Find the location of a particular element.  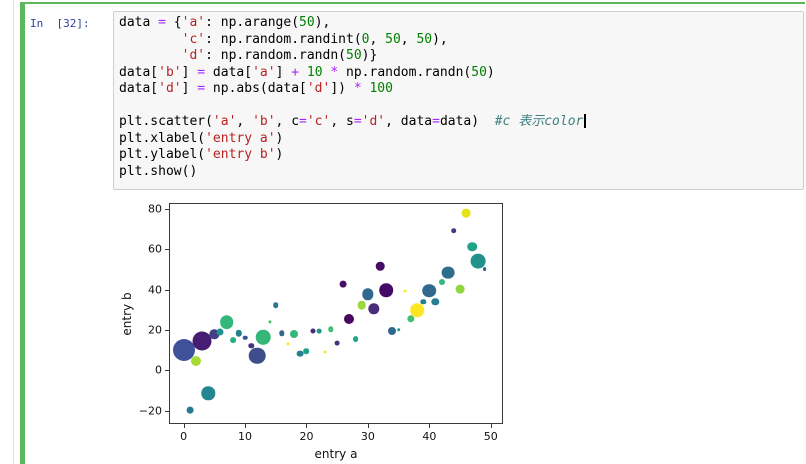

code-token: : np.random.randint( is located at coordinates (283, 39).